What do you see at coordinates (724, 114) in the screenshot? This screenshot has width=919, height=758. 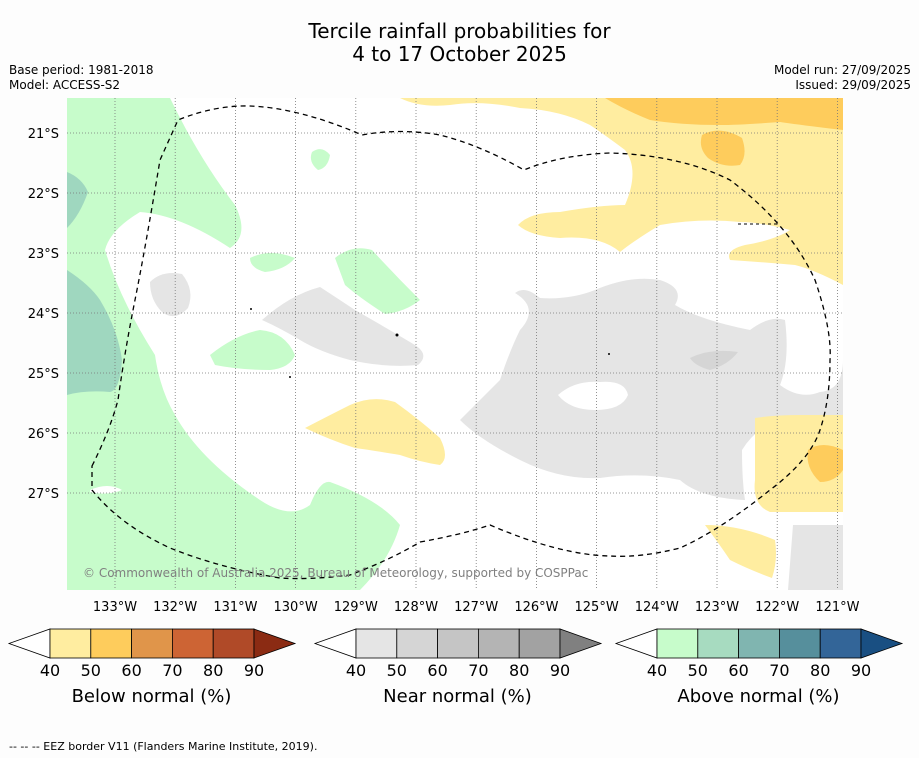 I see `below-normal-50-north` at bounding box center [724, 114].